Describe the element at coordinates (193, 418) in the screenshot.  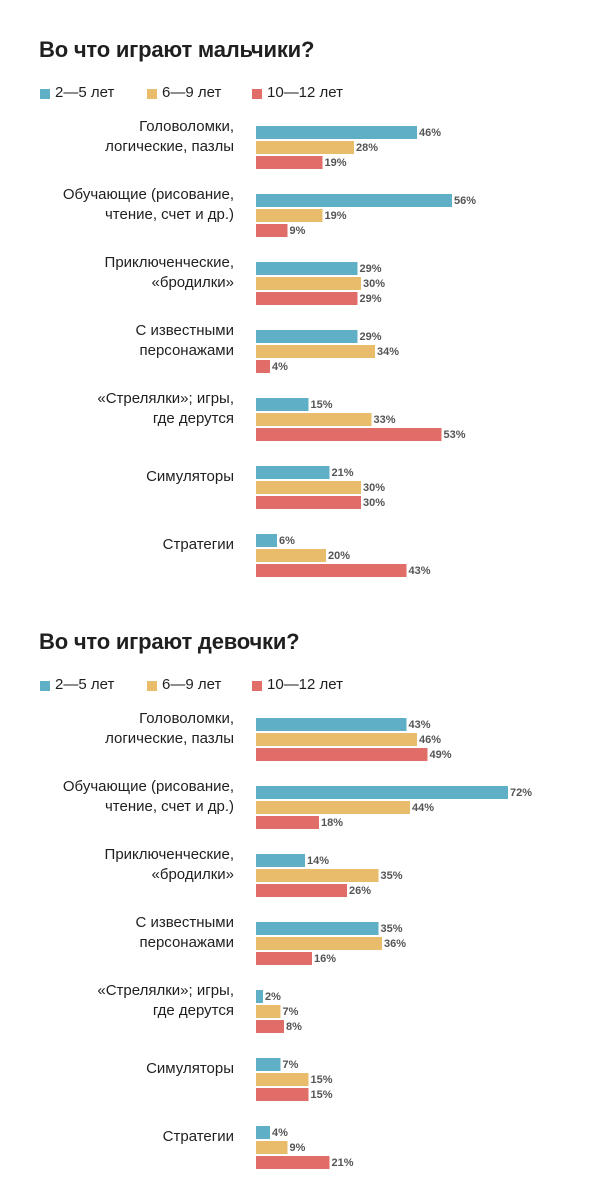
I see `category-label-line: где дерутся` at that location.